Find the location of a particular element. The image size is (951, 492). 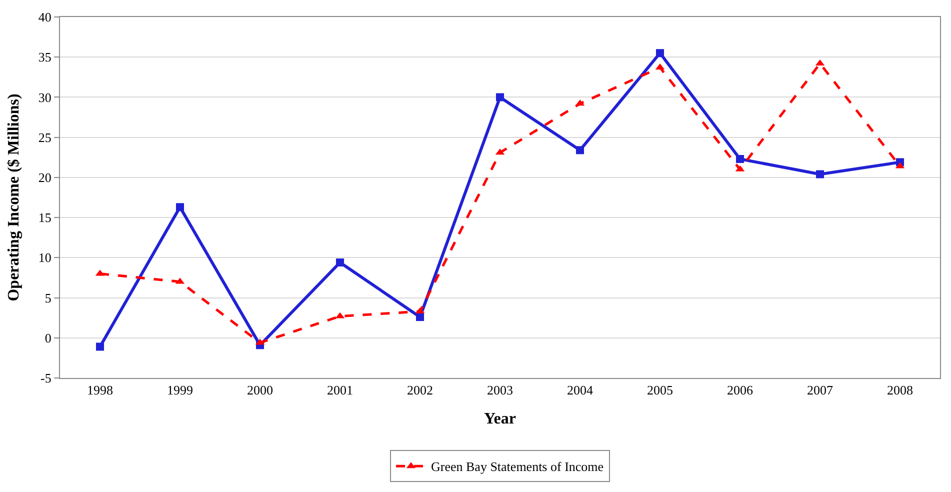

x-tick-label: 2005 is located at coordinates (660, 390).